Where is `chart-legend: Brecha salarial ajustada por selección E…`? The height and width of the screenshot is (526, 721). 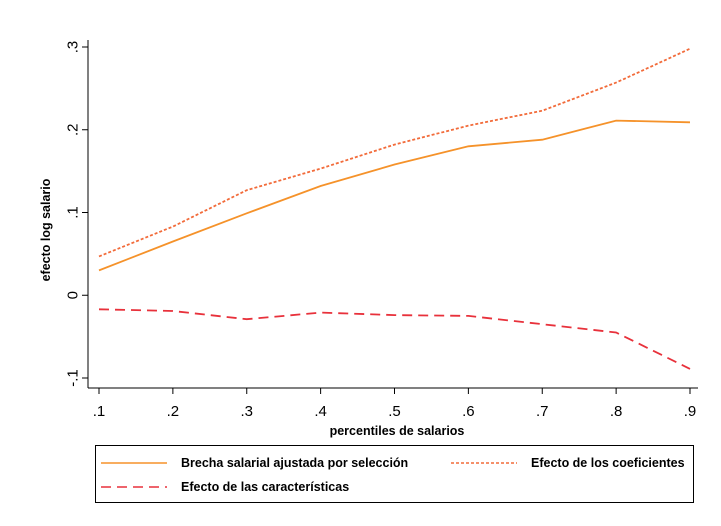
chart-legend: Brecha salarial ajustada por selección E… is located at coordinates (394, 474).